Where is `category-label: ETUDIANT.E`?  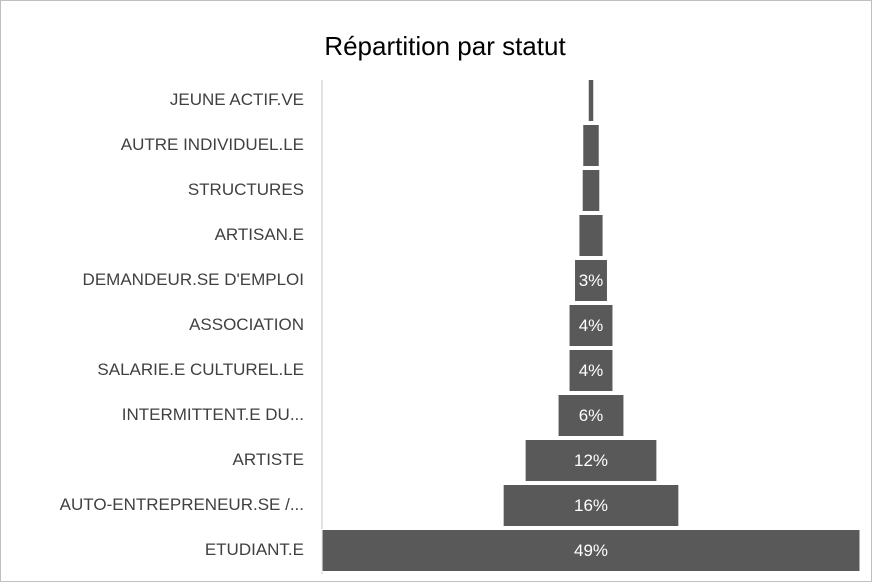 category-label: ETUDIANT.E is located at coordinates (254, 549).